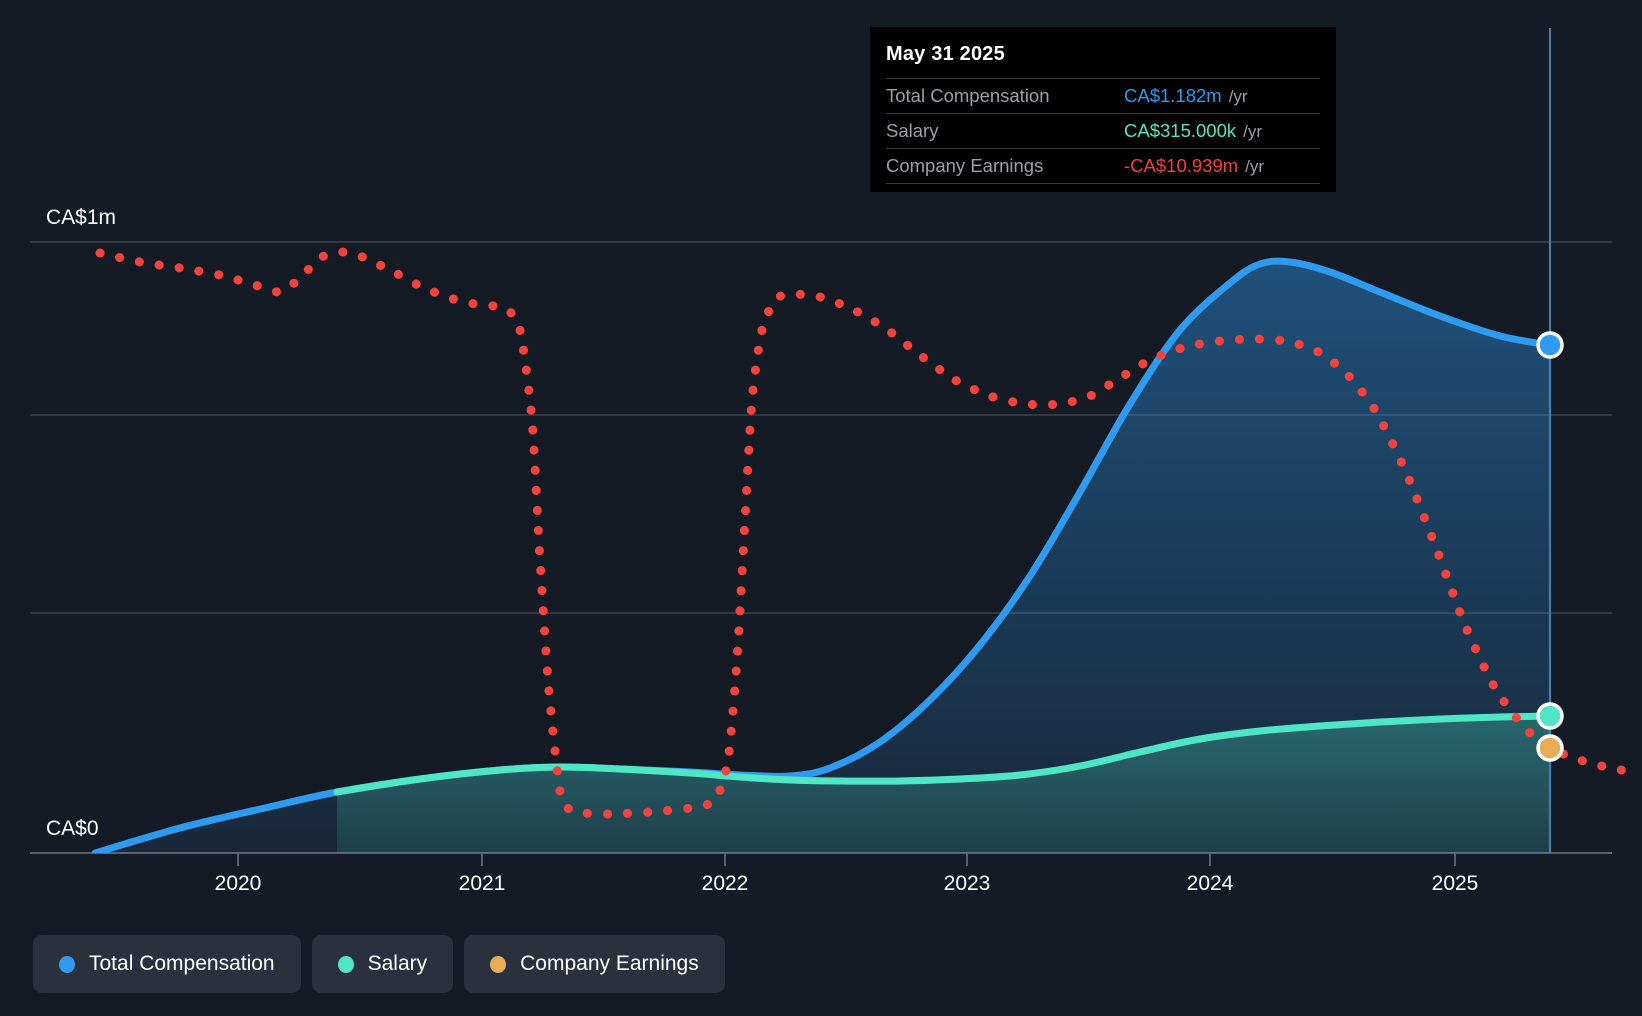 This screenshot has height=1016, width=1642. Describe the element at coordinates (67, 964) in the screenshot. I see `legend-dot-total-compensation` at that location.